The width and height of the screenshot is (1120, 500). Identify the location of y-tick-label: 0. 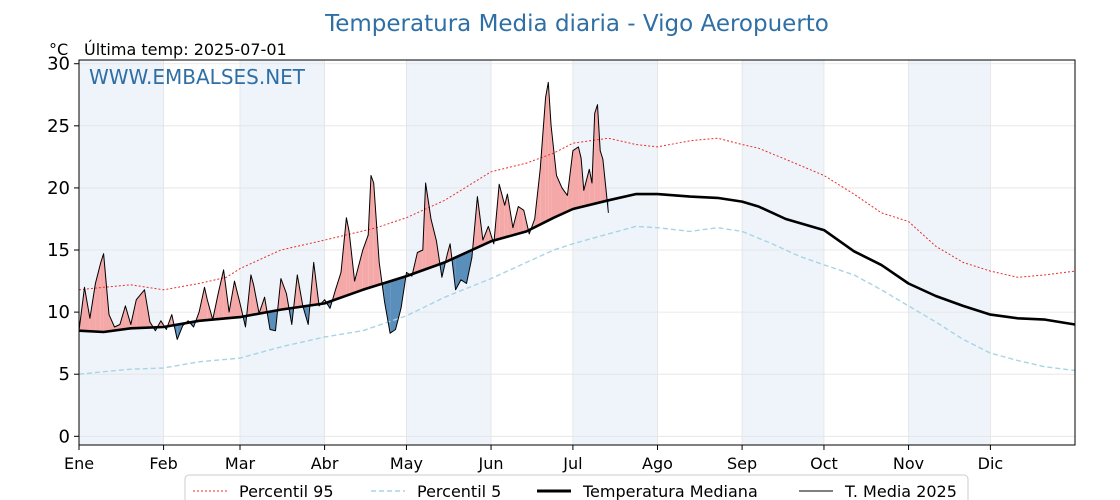
(64, 436).